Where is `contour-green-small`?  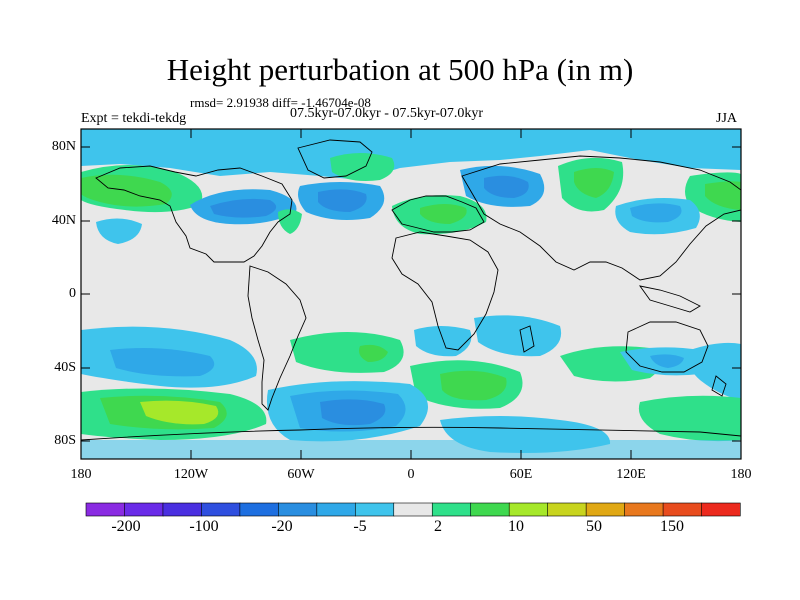 contour-green-small is located at coordinates (290, 221).